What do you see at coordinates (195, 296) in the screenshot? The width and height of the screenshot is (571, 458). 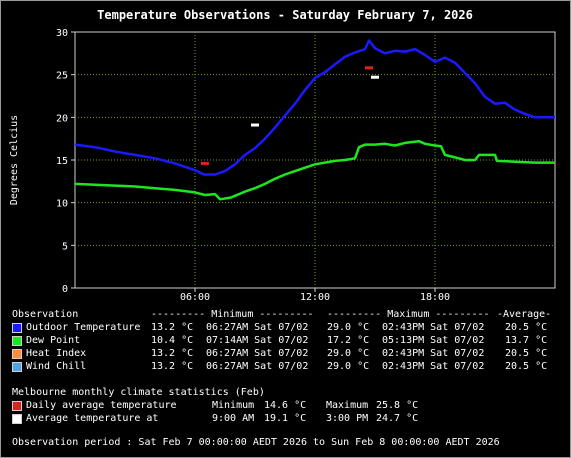 I see `x-tick-label: 06:00` at bounding box center [195, 296].